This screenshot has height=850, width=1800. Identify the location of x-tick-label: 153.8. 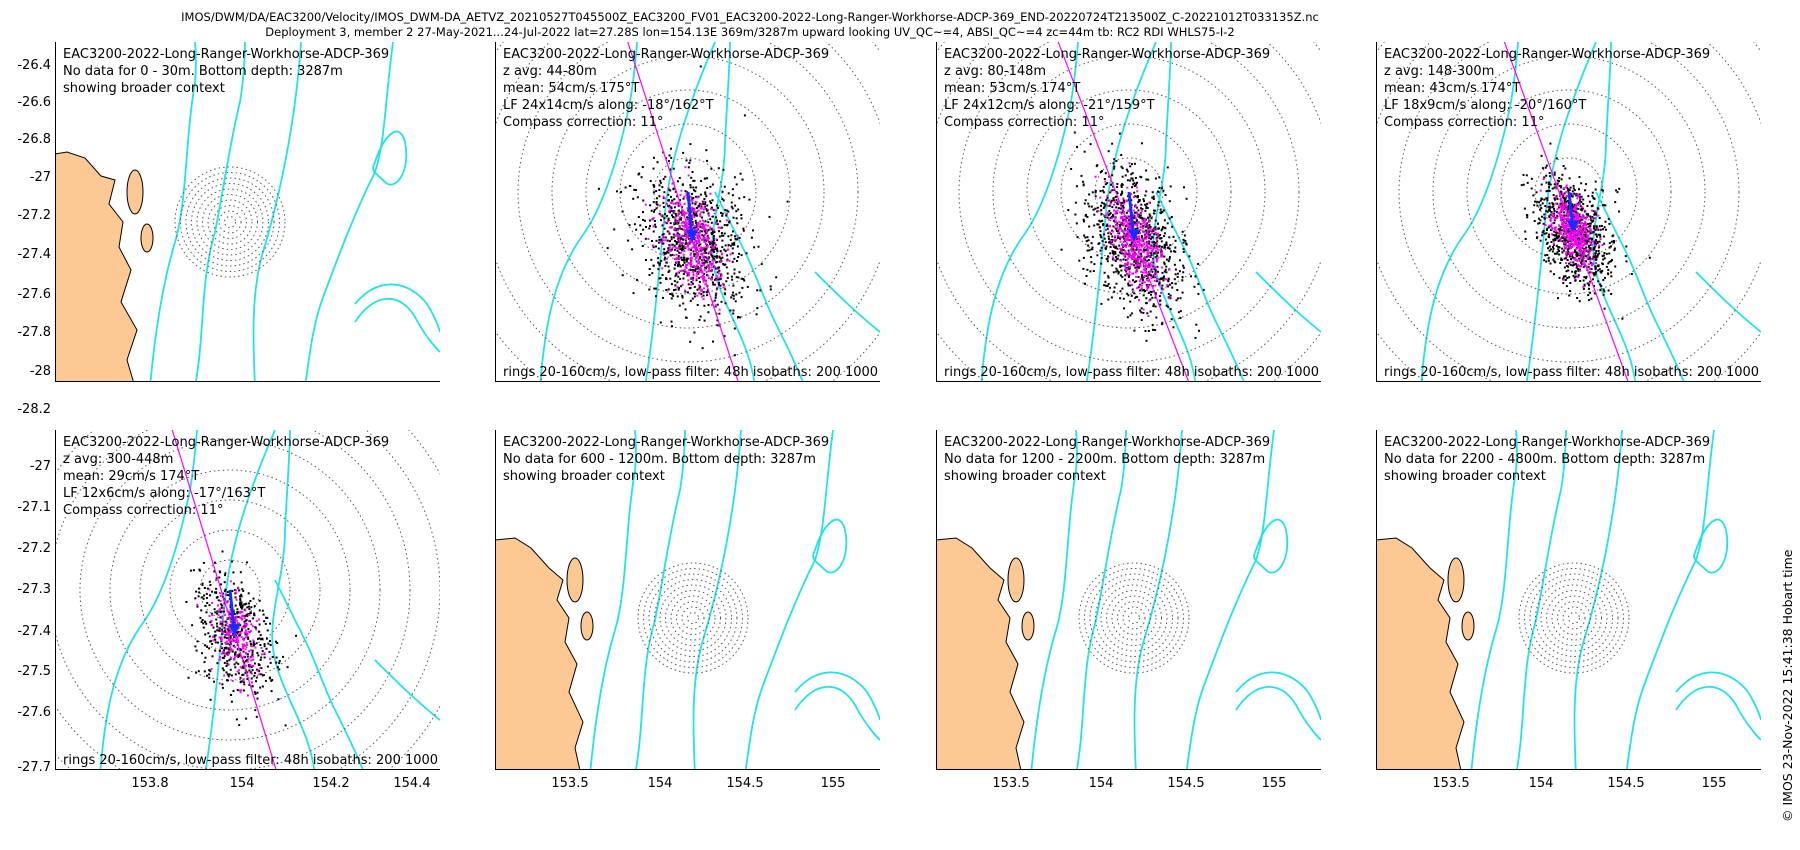
(150, 783).